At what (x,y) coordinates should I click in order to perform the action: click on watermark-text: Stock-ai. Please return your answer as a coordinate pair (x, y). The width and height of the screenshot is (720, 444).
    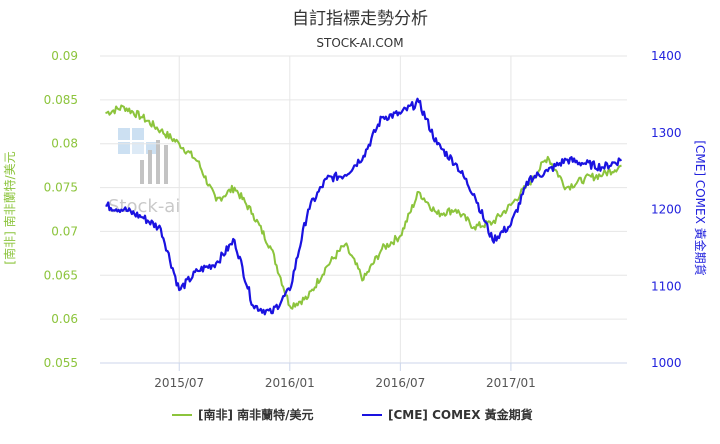
    Looking at the image, I should click on (144, 206).